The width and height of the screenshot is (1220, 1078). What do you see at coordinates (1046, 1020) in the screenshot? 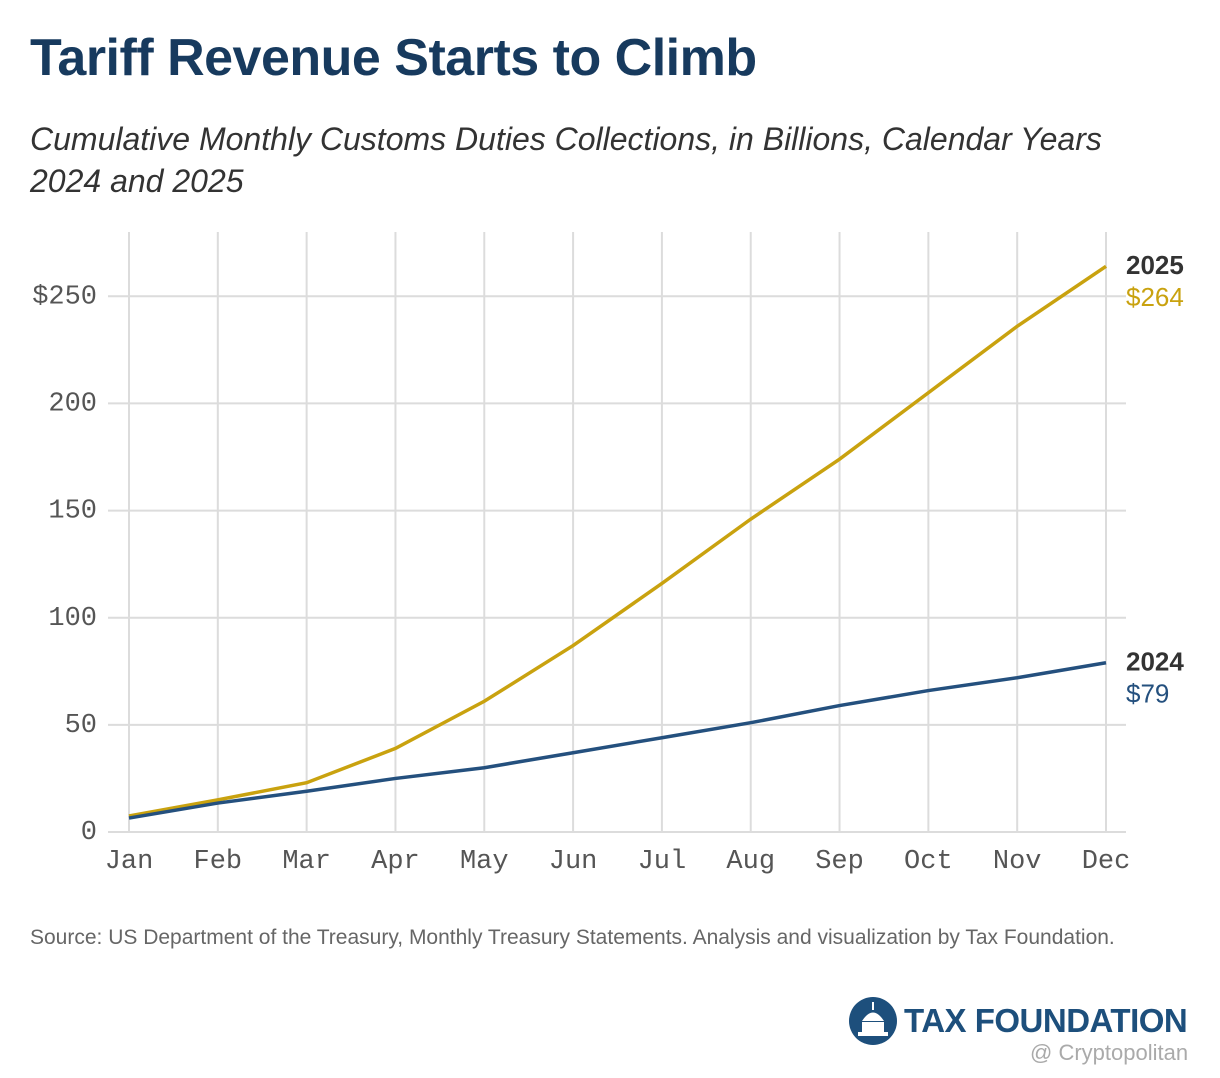
I see `logo-text: TAX FOUNDATION` at bounding box center [1046, 1020].